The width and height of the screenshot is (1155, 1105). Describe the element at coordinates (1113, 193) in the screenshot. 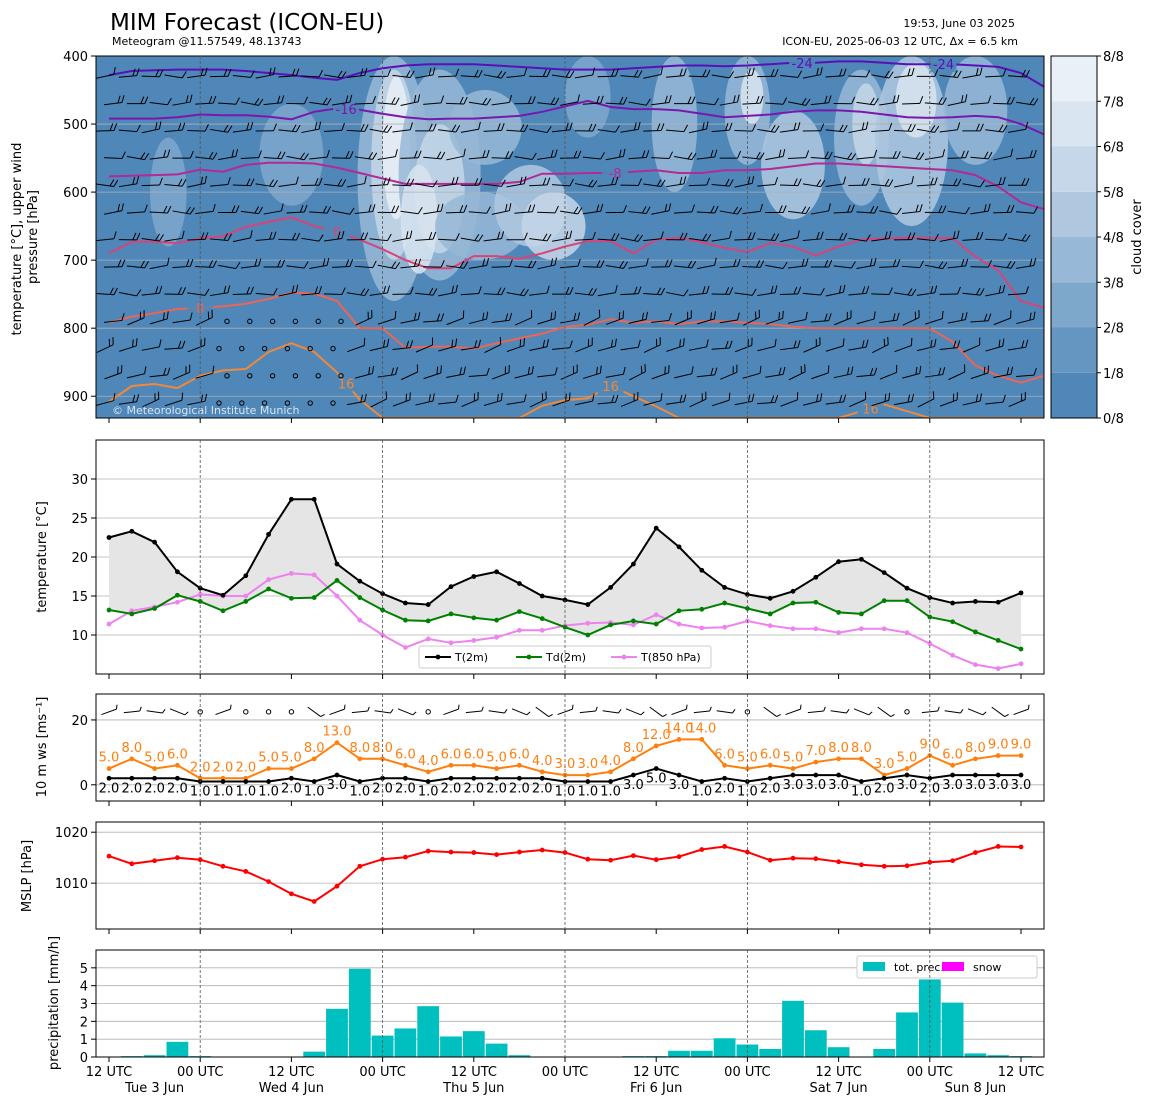

I see `colorbar-tick-label: 5/8` at that location.